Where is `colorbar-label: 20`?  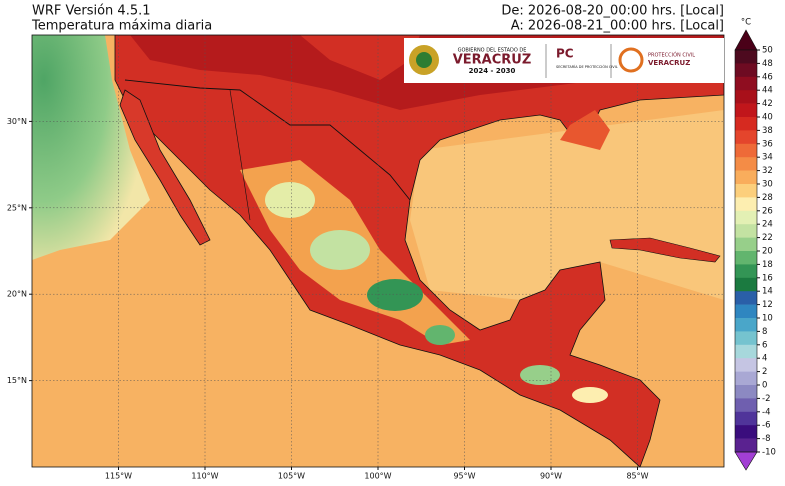 colorbar-label: 20 is located at coordinates (767, 252).